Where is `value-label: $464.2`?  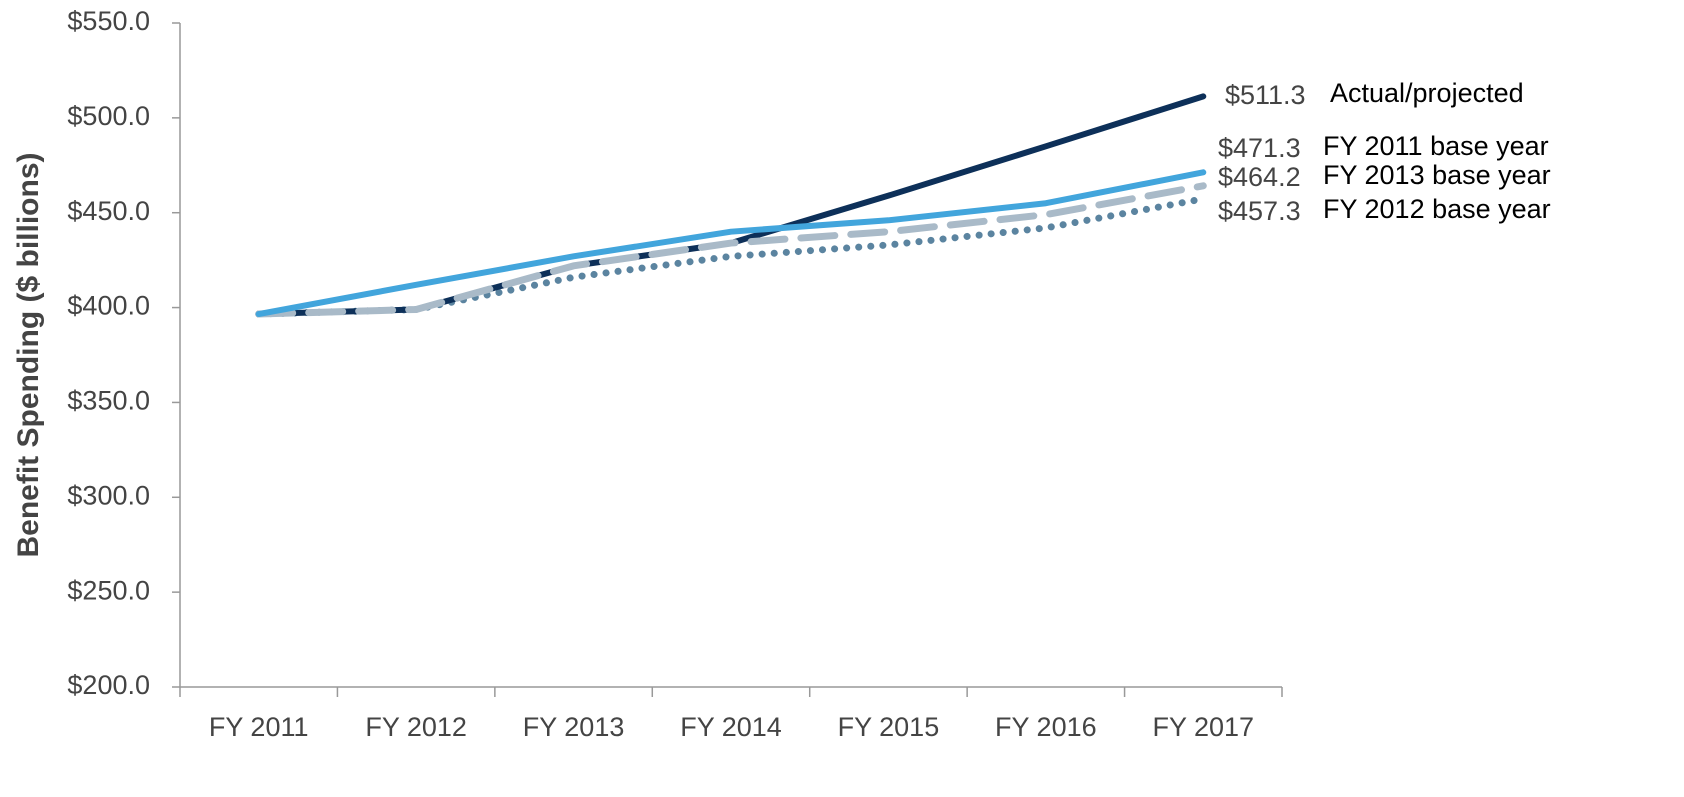
value-label: $464.2 is located at coordinates (1259, 177).